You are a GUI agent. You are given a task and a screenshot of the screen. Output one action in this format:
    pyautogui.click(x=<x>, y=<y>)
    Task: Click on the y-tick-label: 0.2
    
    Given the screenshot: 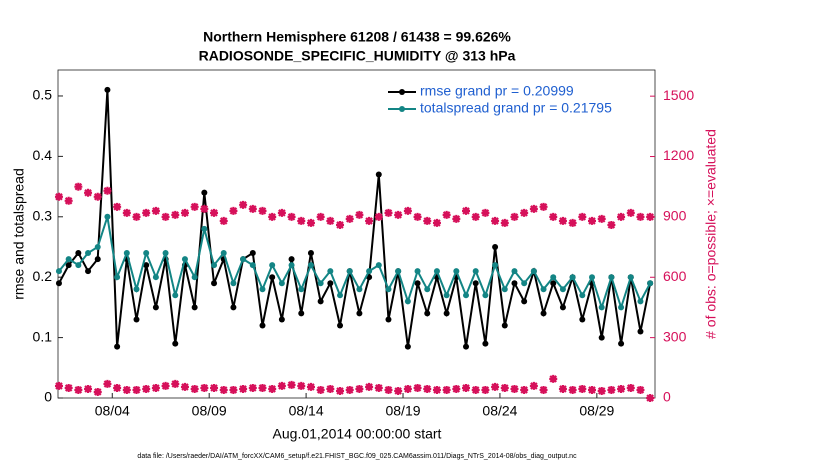 What is the action you would take?
    pyautogui.click(x=43, y=276)
    